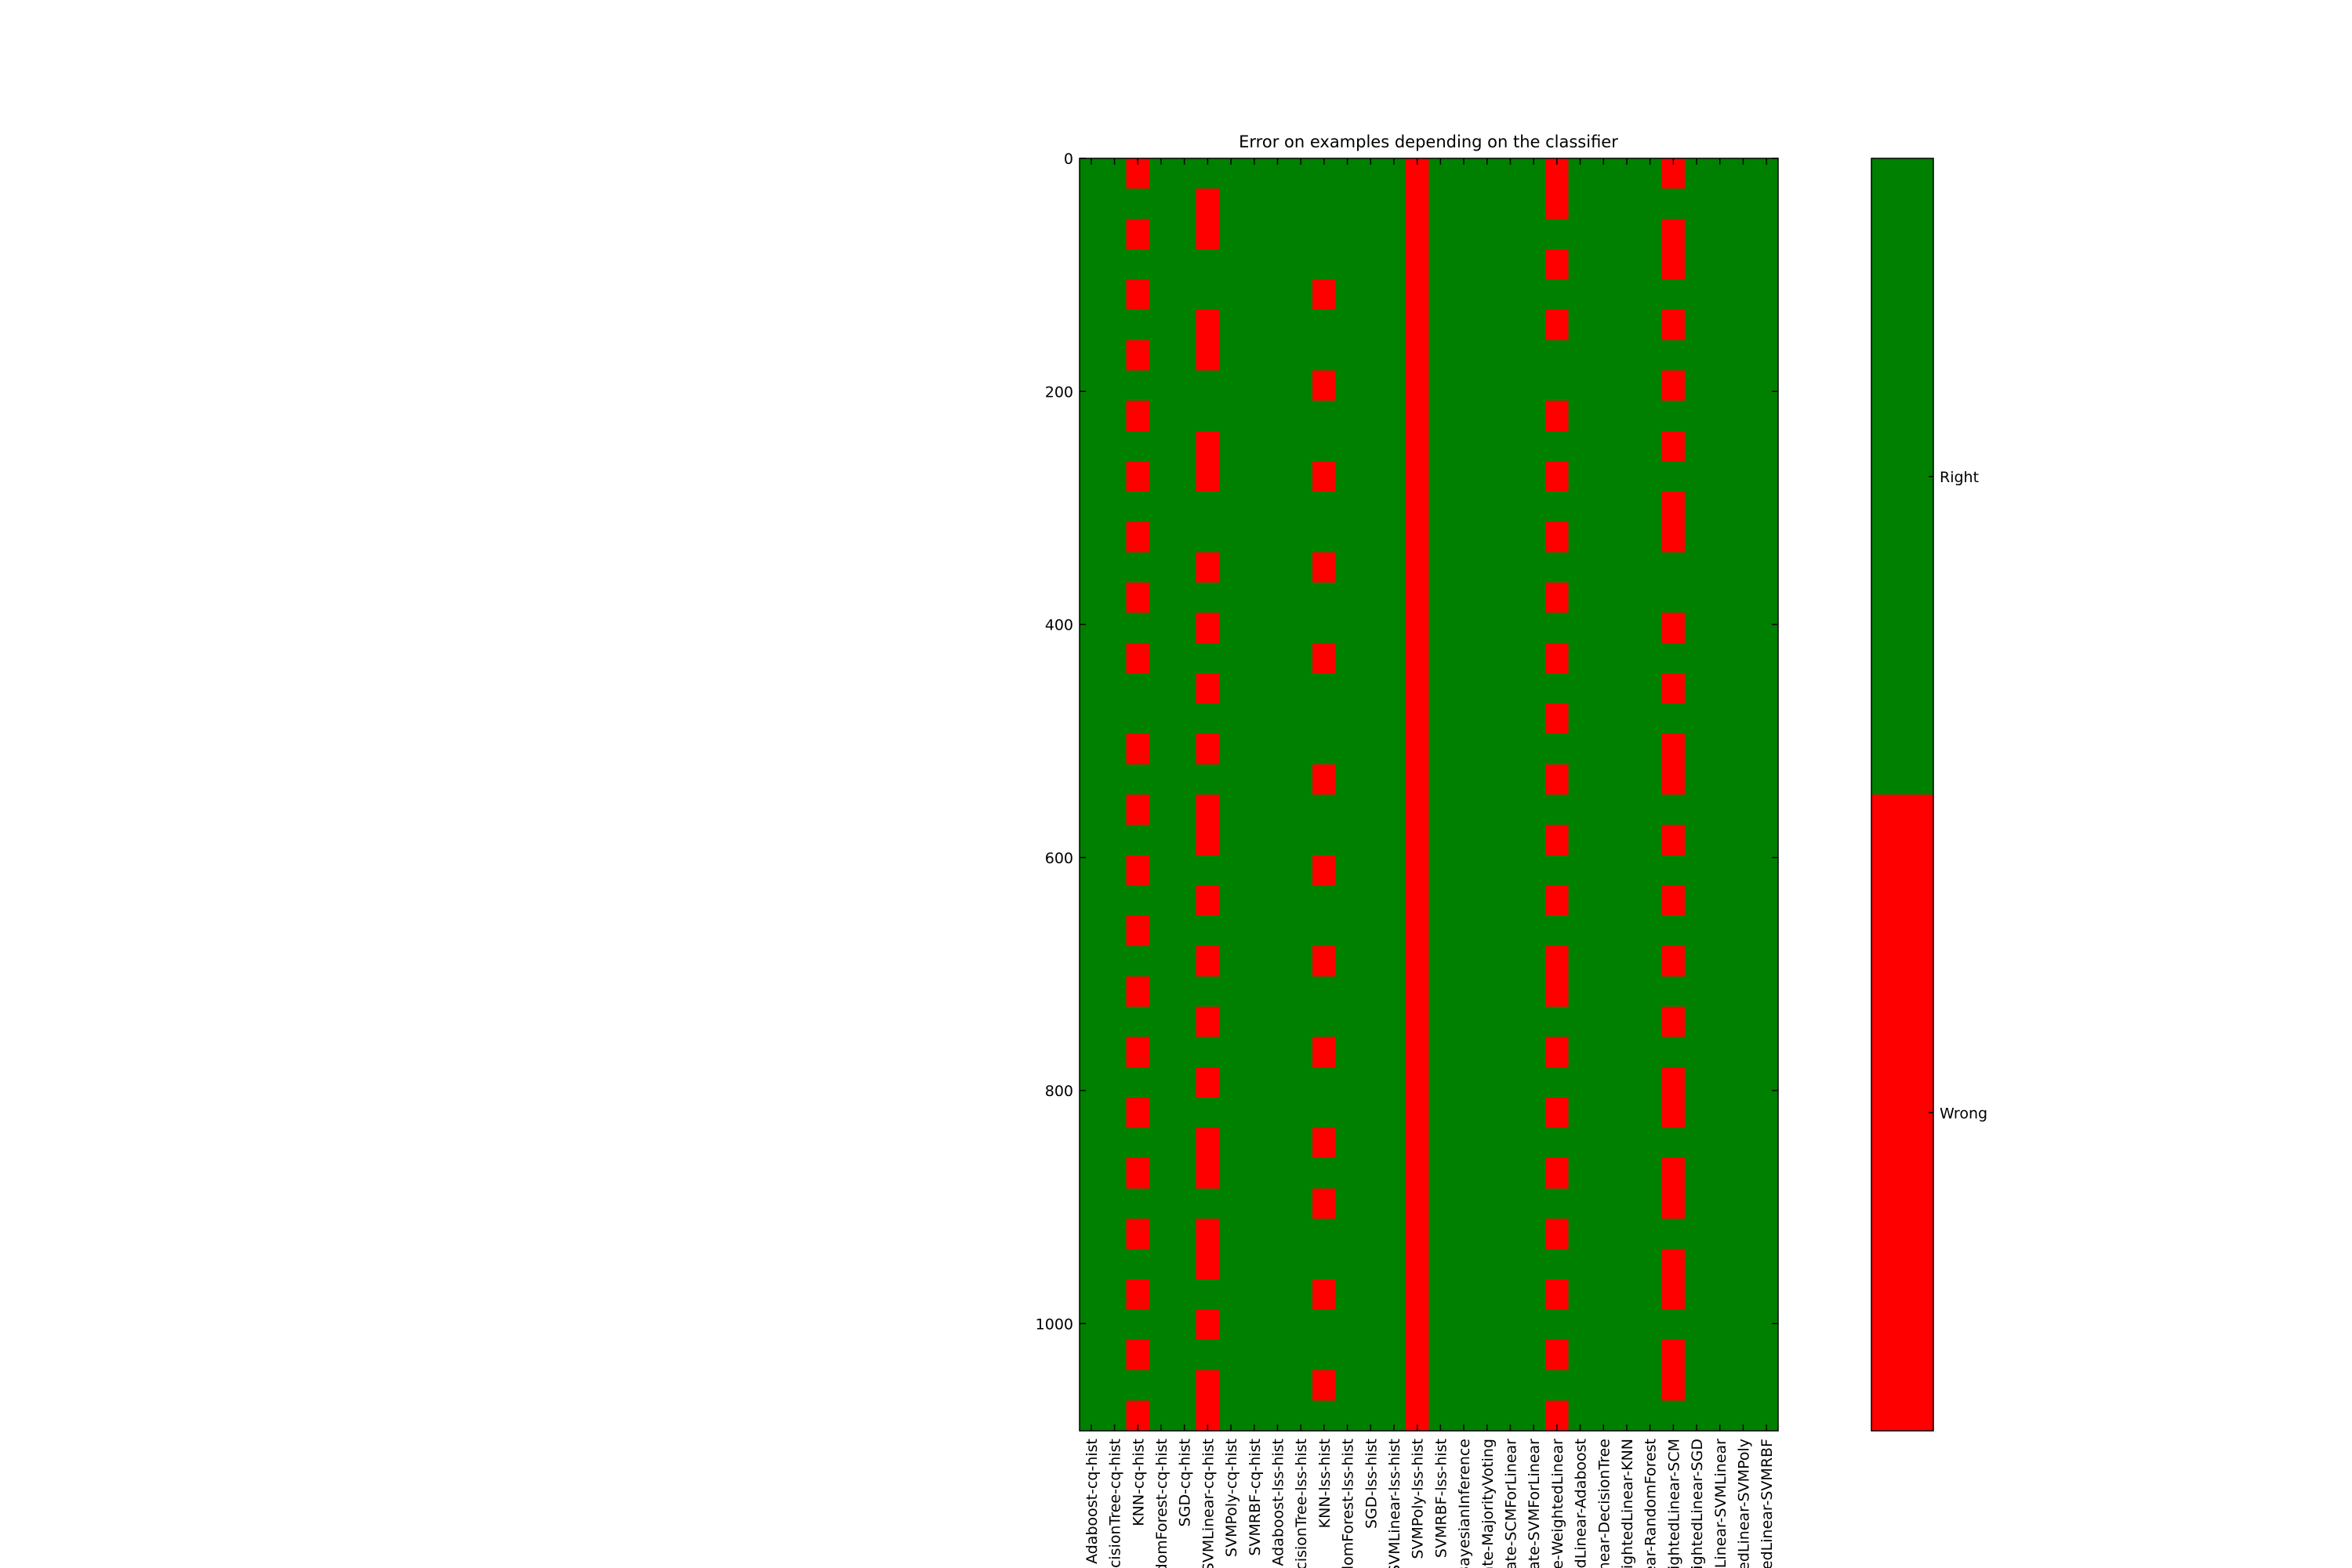 The height and width of the screenshot is (1568, 2352). Describe the element at coordinates (1068, 159) in the screenshot. I see `y-tick-label: 0` at that location.